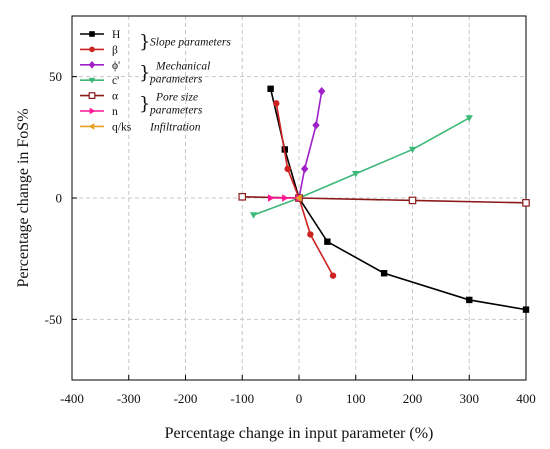 This screenshot has width=550, height=449. Describe the element at coordinates (99, 112) in the screenshot. I see `legend-item: n` at that location.